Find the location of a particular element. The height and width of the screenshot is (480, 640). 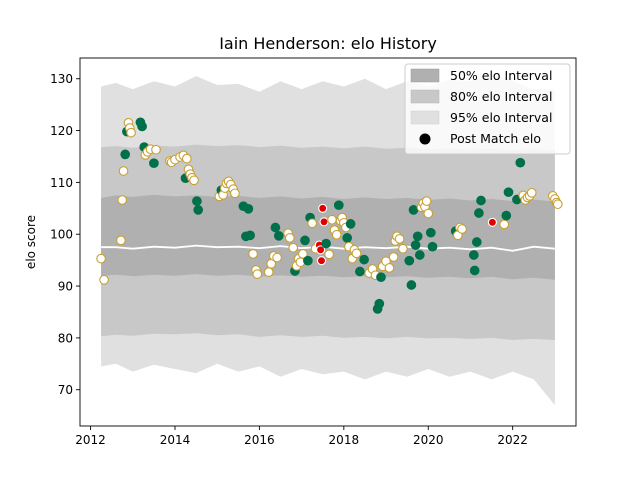

x-tick-label: 2018 is located at coordinates (344, 440).